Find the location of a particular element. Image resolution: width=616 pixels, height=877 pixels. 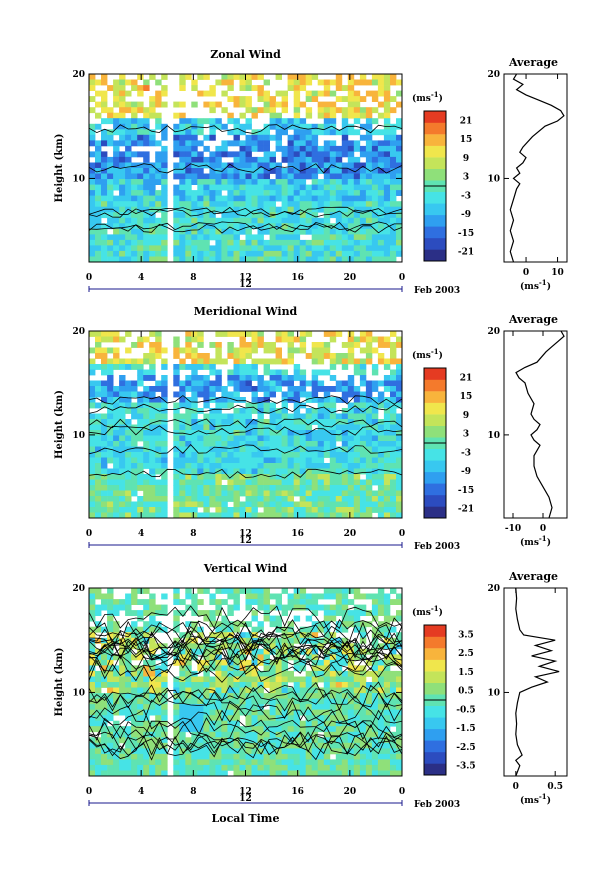

colorbar-tick-label: 0.5 is located at coordinates (466, 692).